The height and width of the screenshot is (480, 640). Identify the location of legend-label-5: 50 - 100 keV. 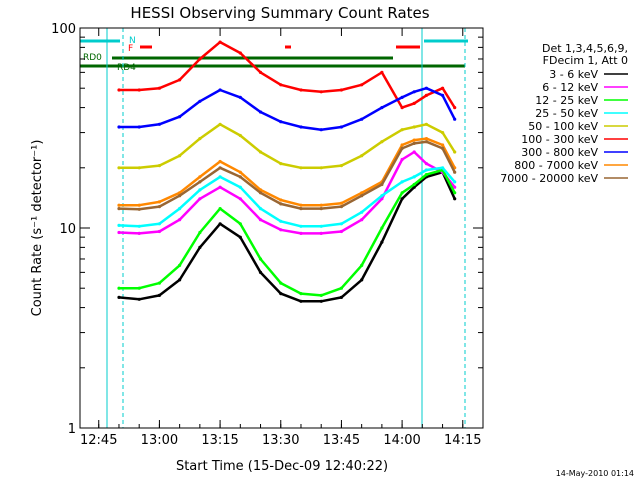
(563, 126).